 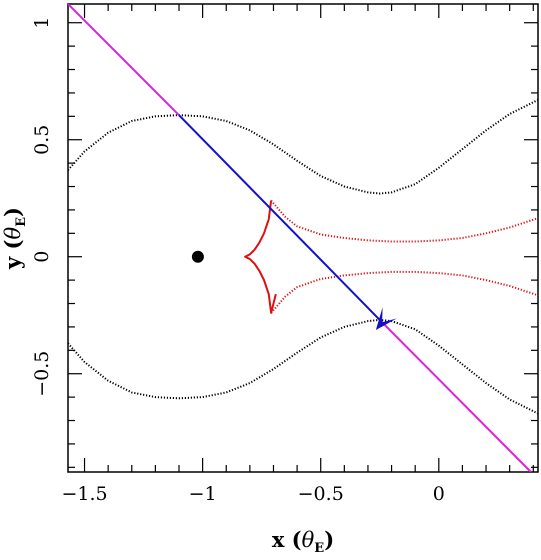 I want to click on y-axis-label: y (θE), so click(x=14, y=238).